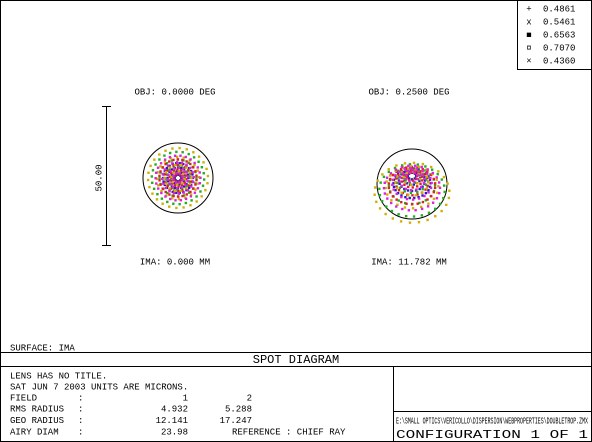 Image resolution: width=592 pixels, height=442 pixels. I want to click on info-cell: FIELD, so click(23, 398).